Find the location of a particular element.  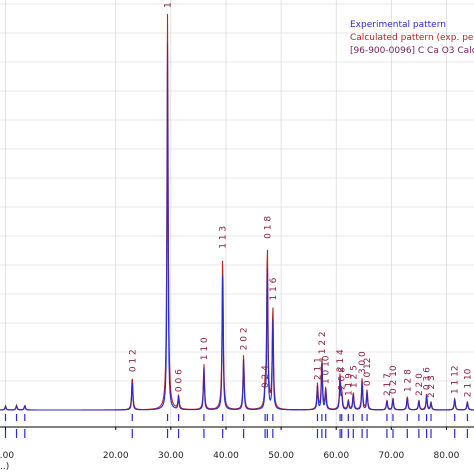

peak-label-18: 1 2 5 is located at coordinates (354, 376).